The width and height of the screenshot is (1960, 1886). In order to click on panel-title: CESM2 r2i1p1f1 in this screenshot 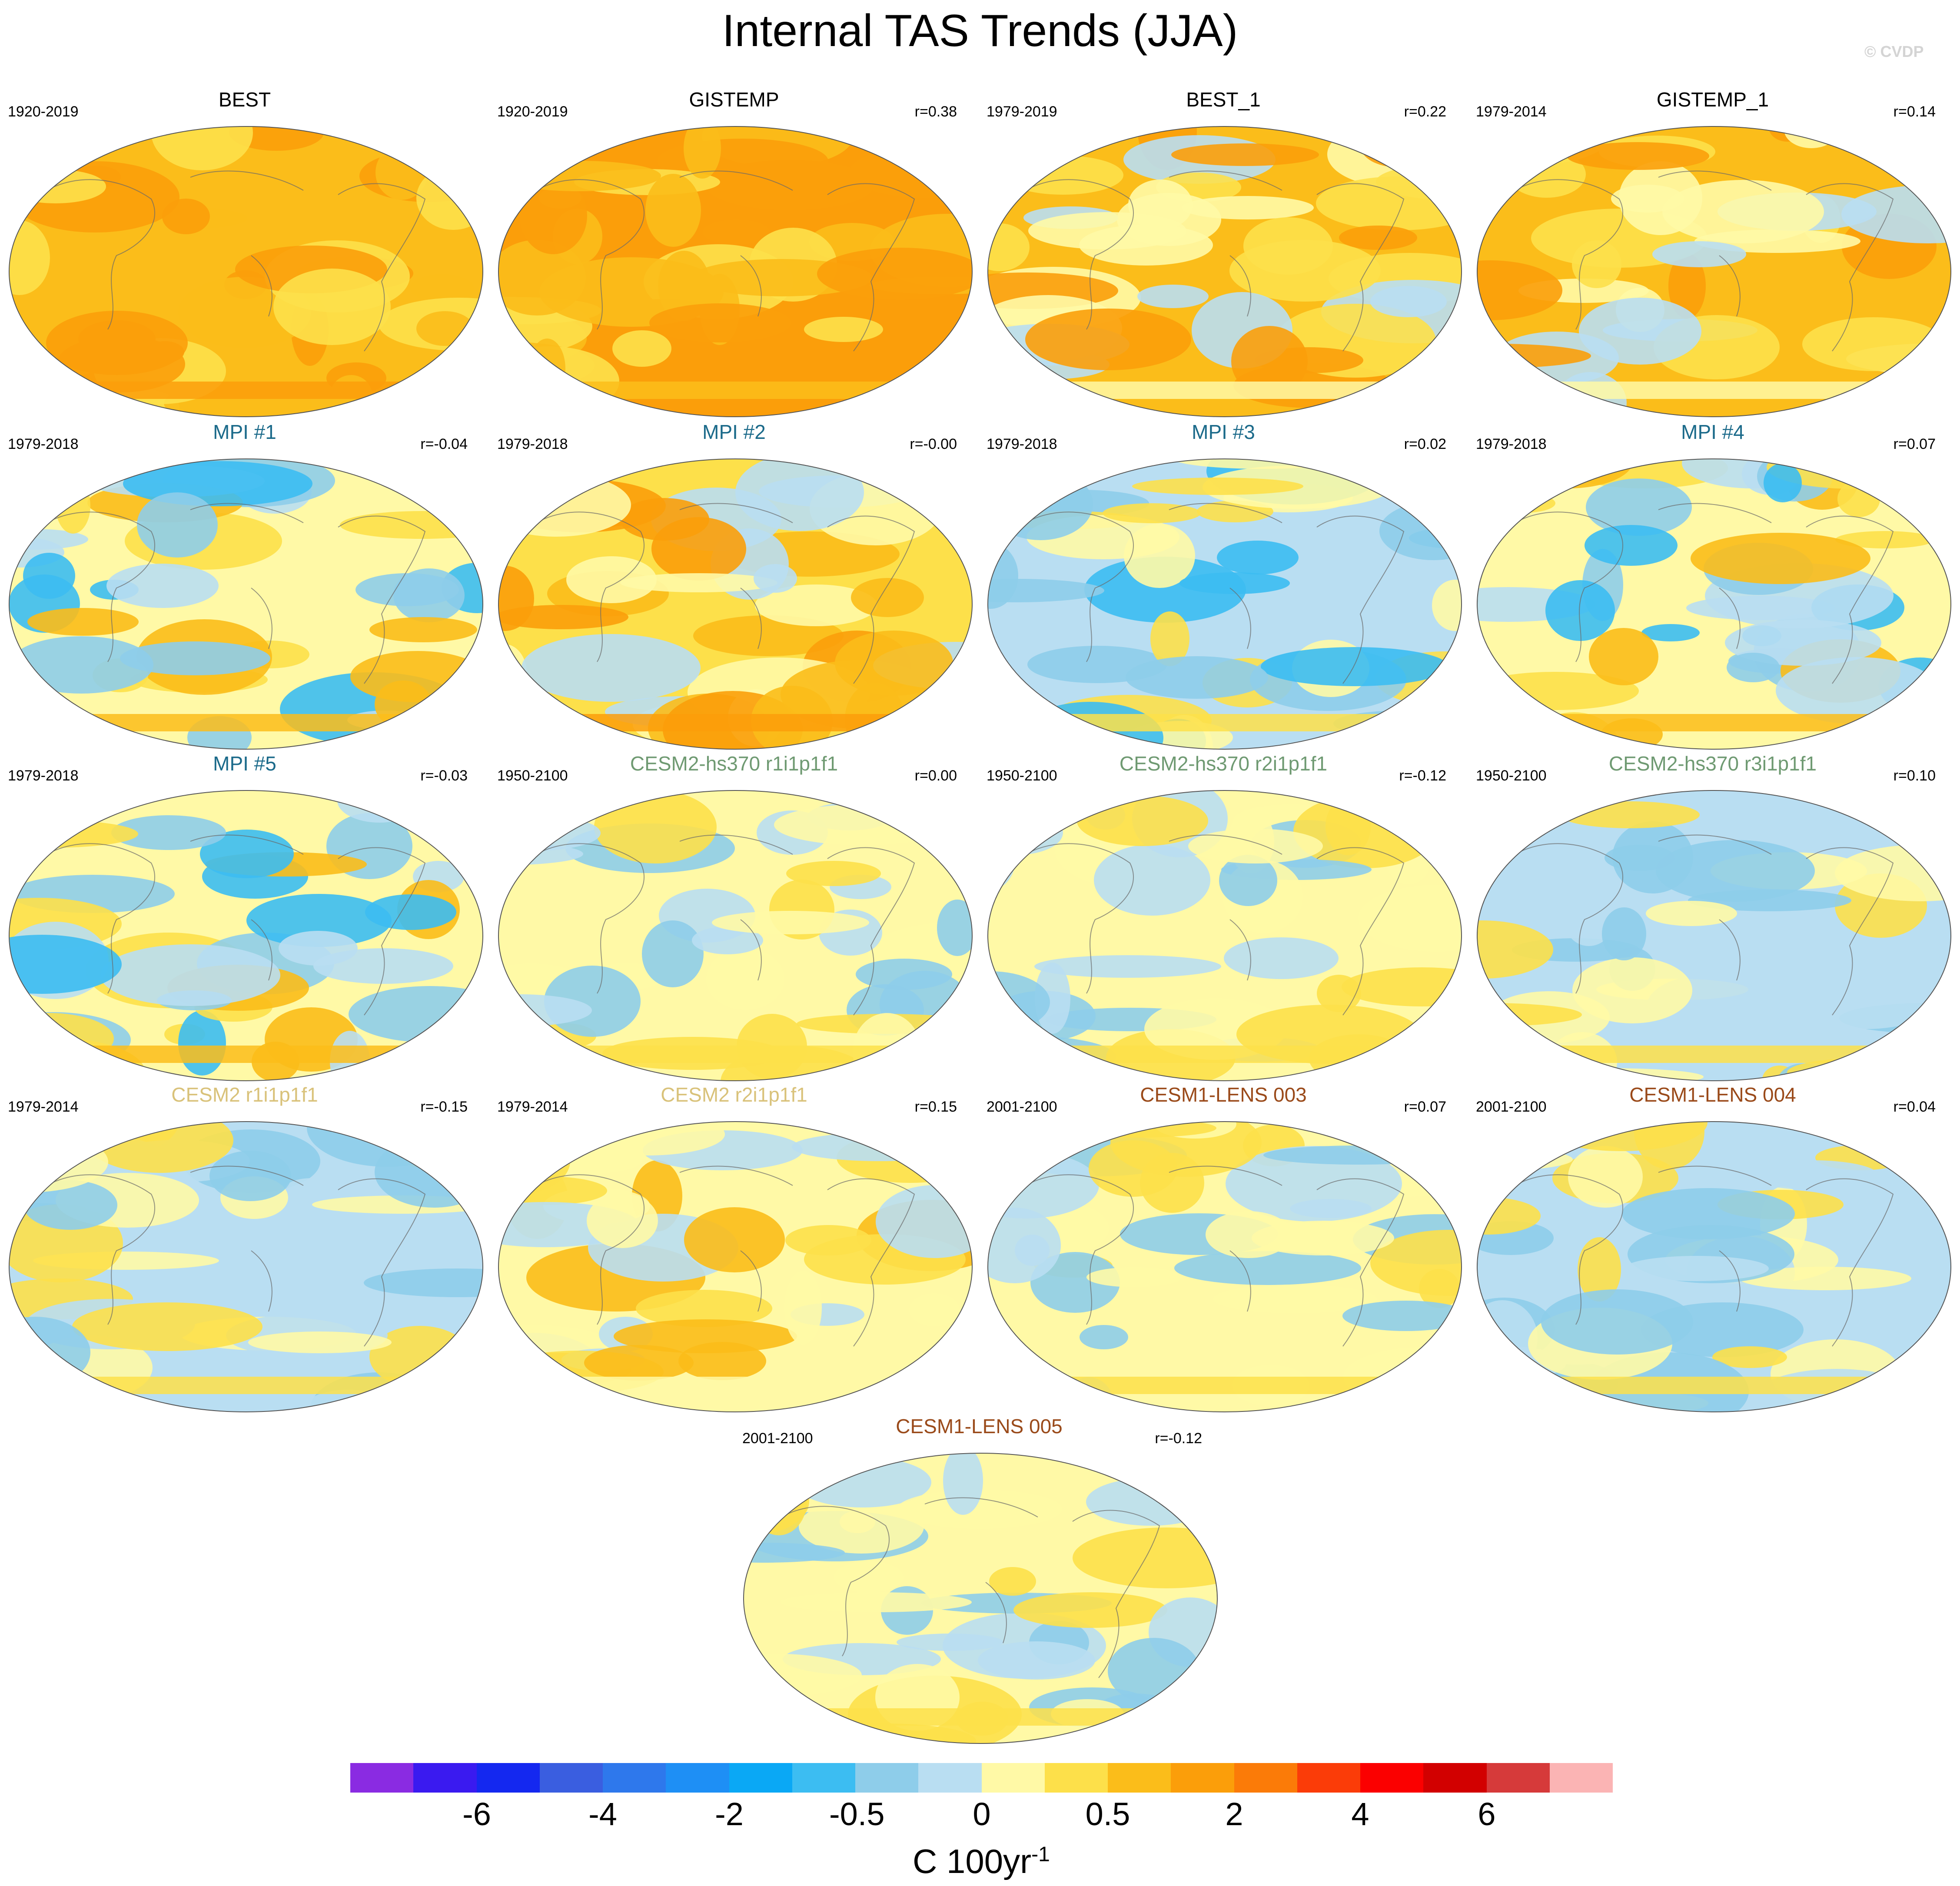, I will do `click(734, 1094)`.